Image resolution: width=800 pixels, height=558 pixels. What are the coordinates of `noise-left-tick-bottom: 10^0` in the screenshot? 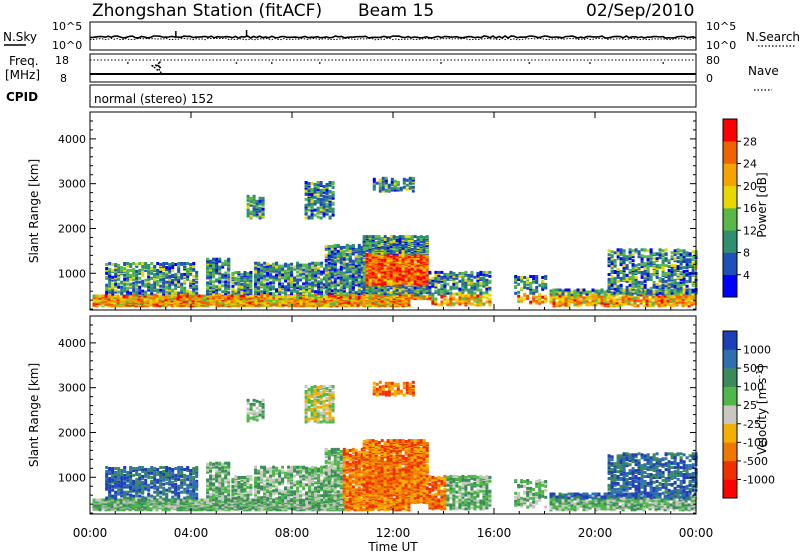 It's located at (67, 45).